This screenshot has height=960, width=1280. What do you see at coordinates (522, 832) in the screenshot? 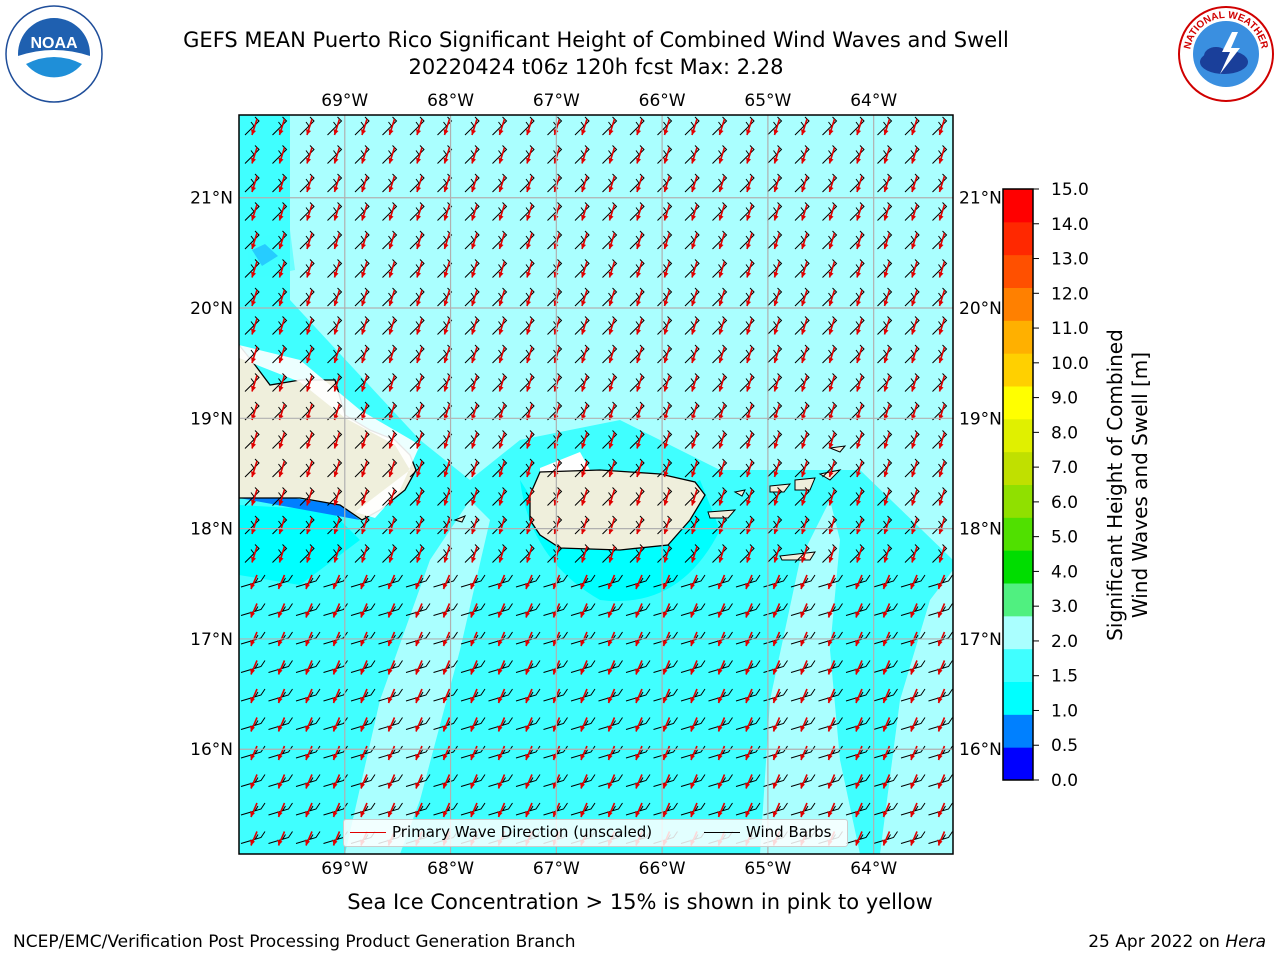
I see `legend-label-wave-direction: Primary Wave Direction (unscaled)` at bounding box center [522, 832].